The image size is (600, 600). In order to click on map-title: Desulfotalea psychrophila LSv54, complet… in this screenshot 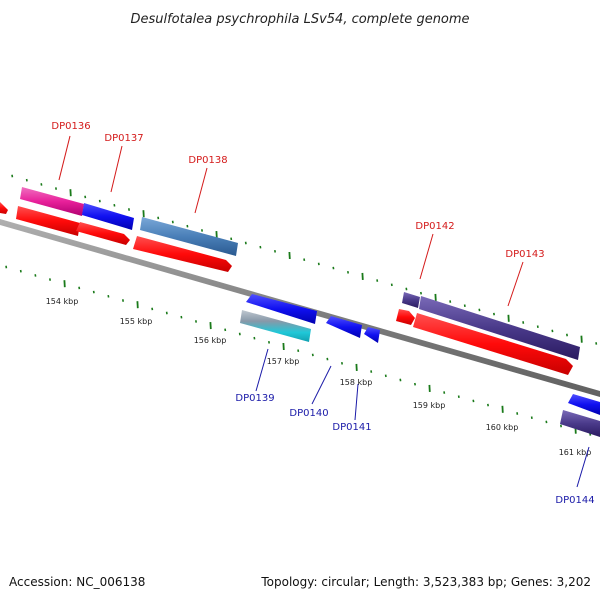, I will do `click(299, 19)`.